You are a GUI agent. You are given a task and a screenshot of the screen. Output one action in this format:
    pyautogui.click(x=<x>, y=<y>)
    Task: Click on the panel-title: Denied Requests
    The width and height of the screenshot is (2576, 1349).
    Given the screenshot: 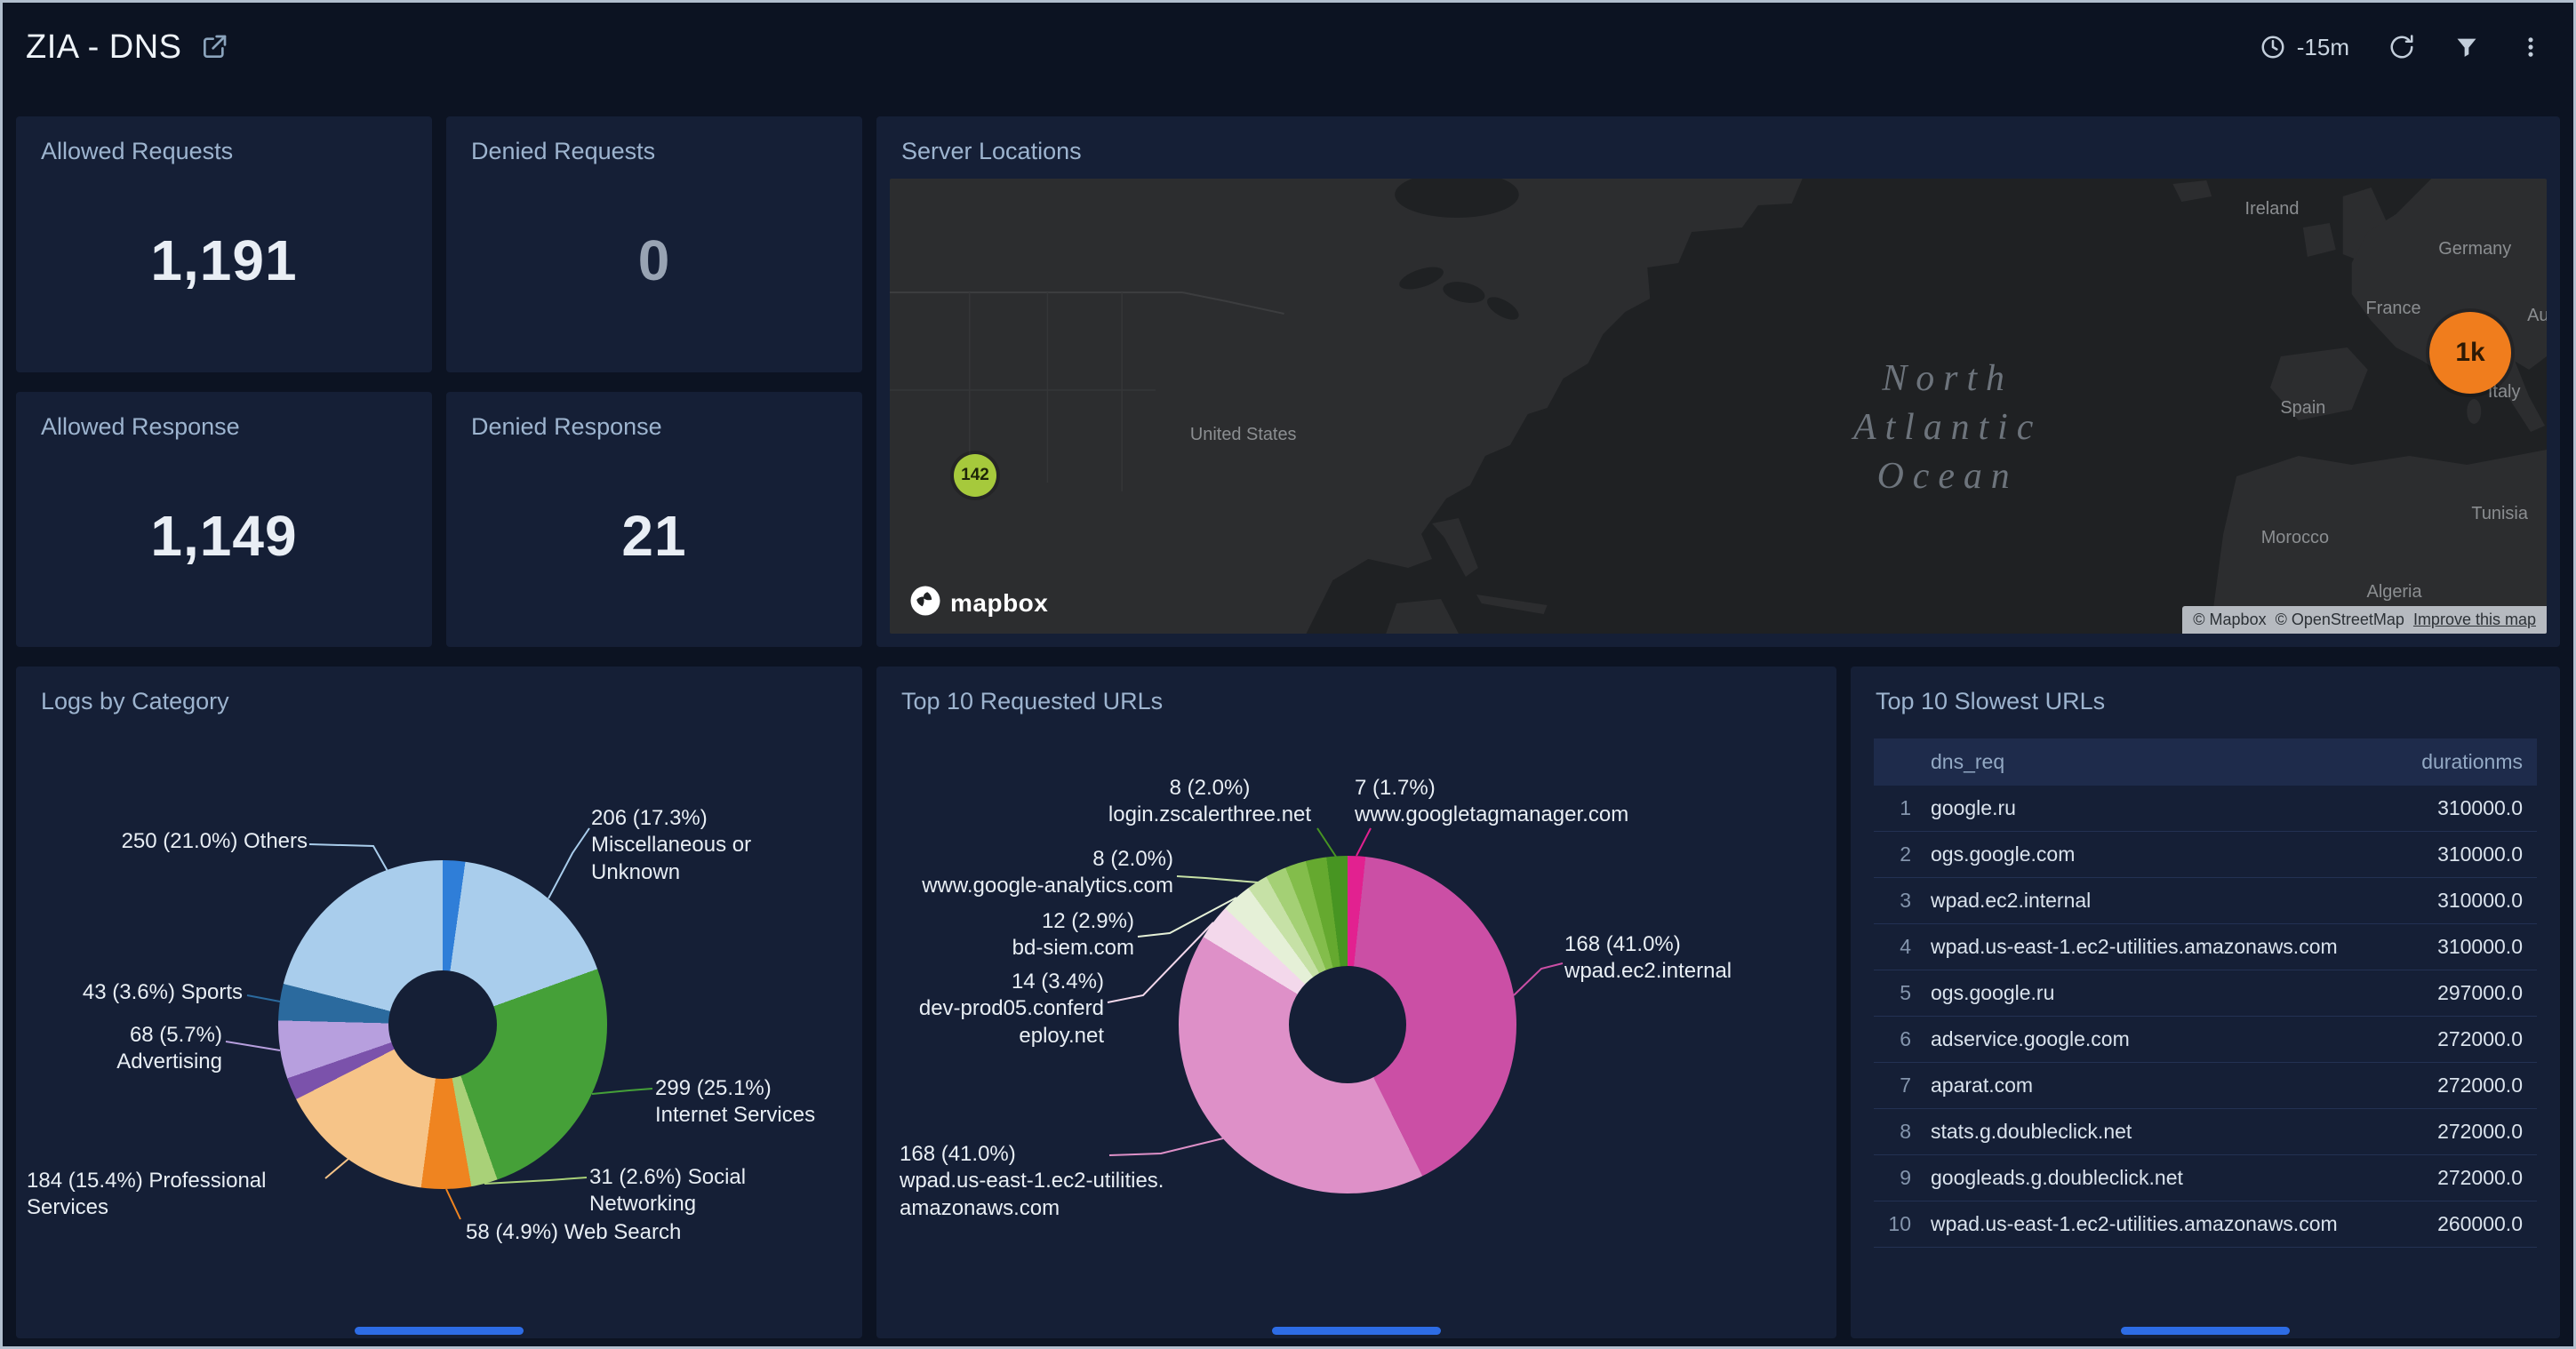 What is the action you would take?
    pyautogui.click(x=563, y=151)
    